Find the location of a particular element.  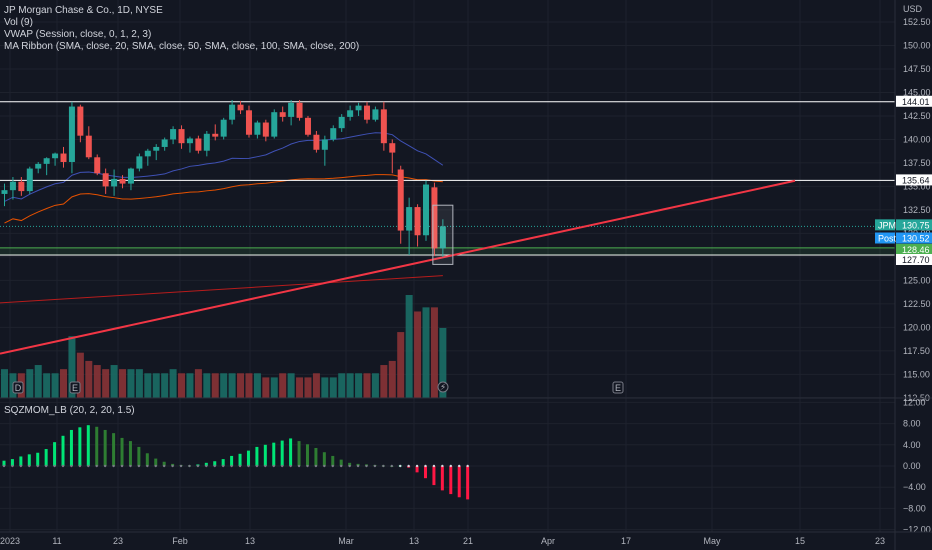

price-tag-value: 144.01 is located at coordinates (916, 102).